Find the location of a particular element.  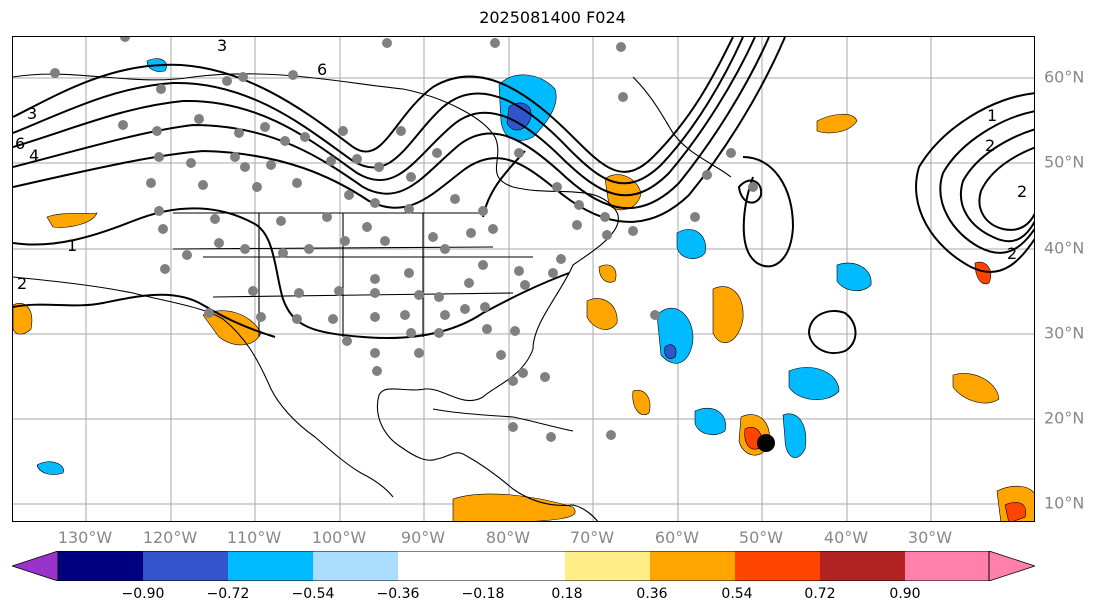

shade-blue-atl2 is located at coordinates (691, 244).